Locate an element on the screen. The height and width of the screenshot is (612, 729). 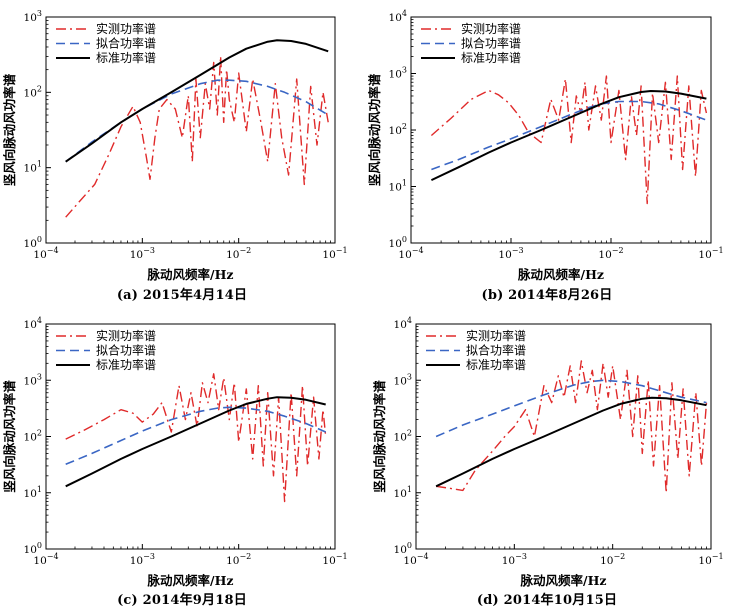
caption-b: (b) 2014年8月26日 is located at coordinates (547, 295).